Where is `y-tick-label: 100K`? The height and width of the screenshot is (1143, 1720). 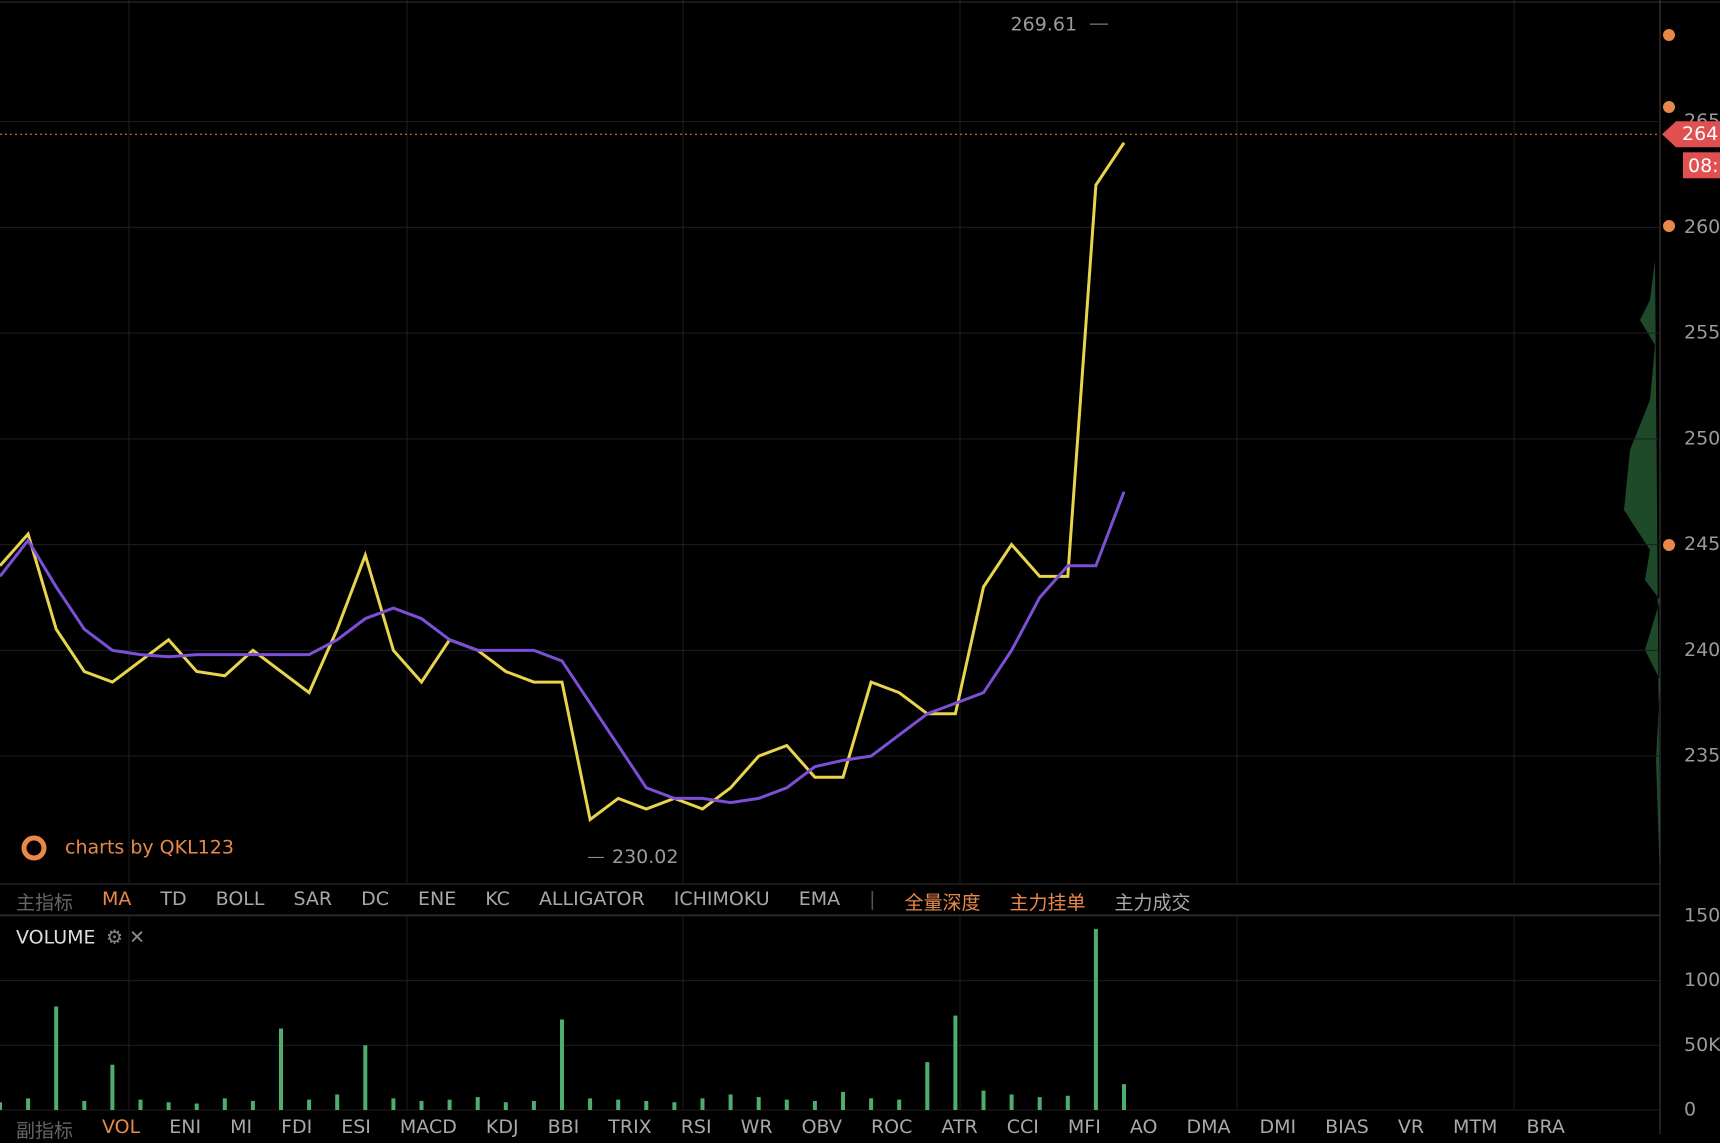 y-tick-label: 100K is located at coordinates (1702, 980).